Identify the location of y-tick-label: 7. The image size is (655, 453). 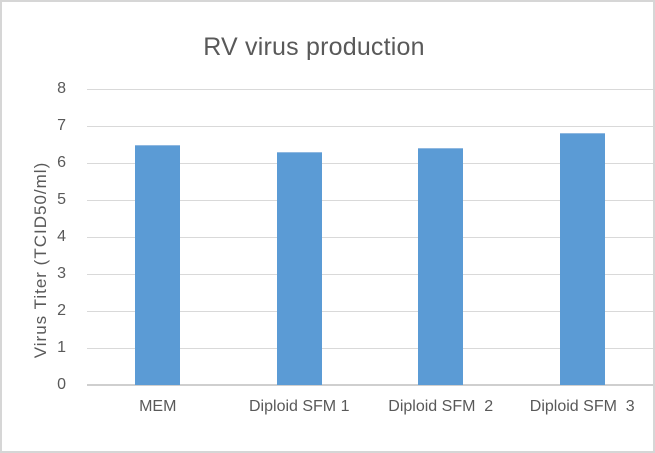
(61, 125).